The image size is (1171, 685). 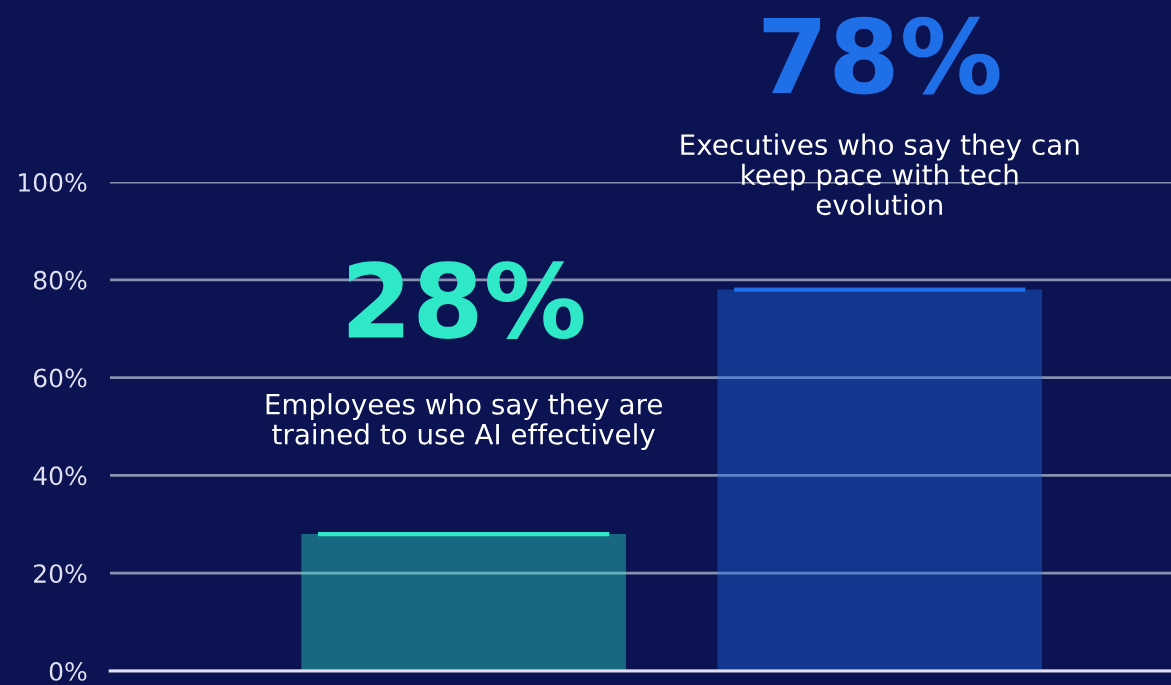 What do you see at coordinates (68, 671) in the screenshot?
I see `y-tick-label: 0%` at bounding box center [68, 671].